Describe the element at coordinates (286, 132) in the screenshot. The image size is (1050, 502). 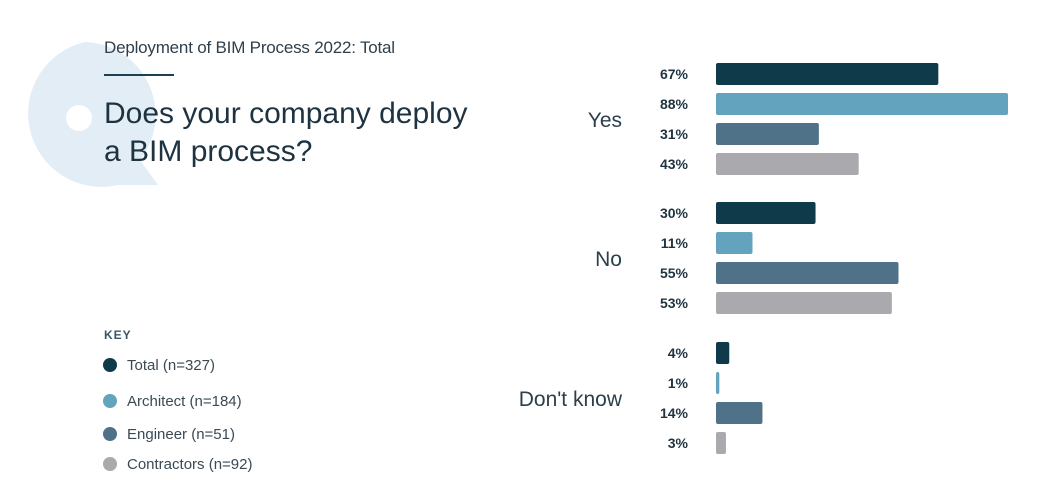
I see `chart-title: Does your company deploy a BIM process?` at that location.